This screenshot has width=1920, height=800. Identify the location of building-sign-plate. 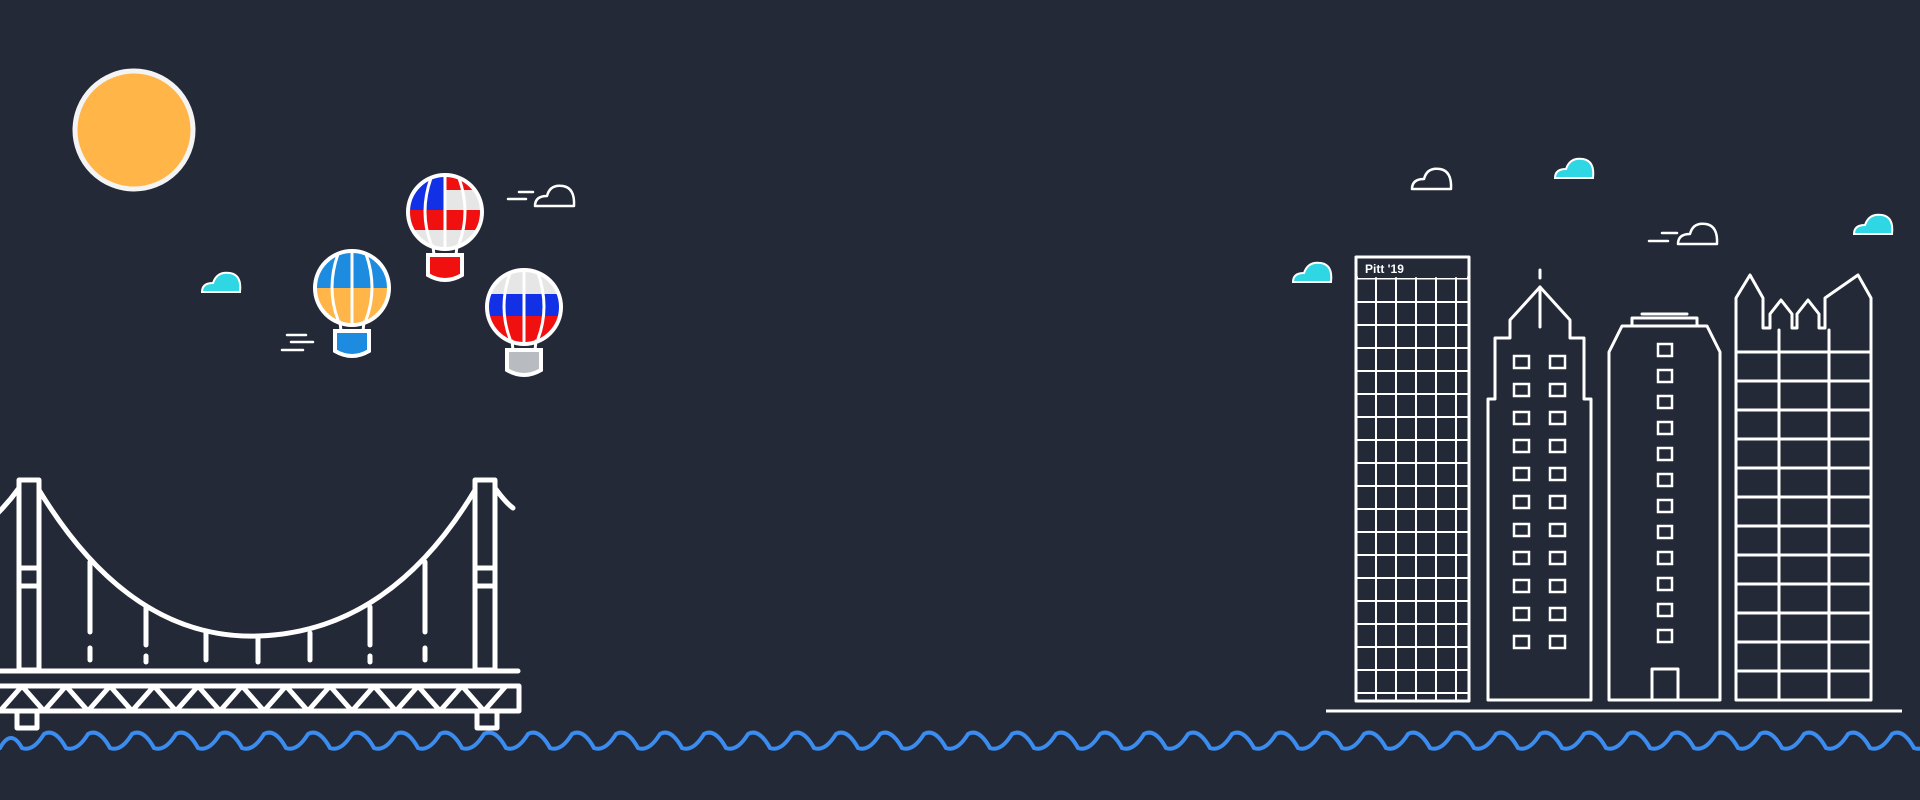
(1412, 268).